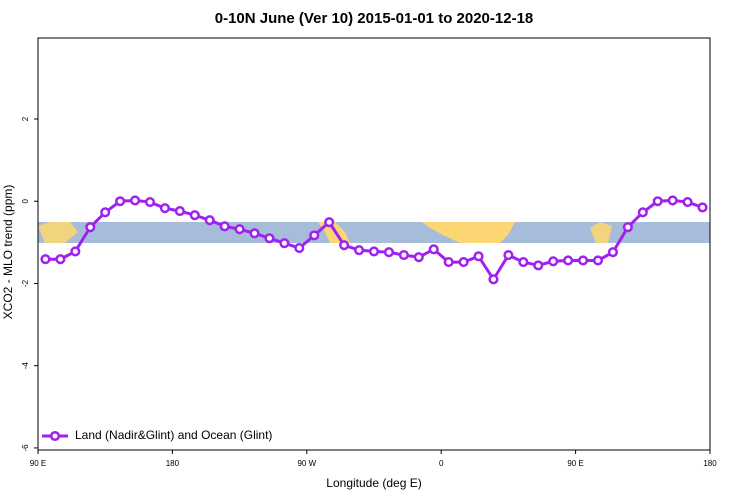 The image size is (750, 500). I want to click on y-tick-label: 2, so click(25, 118).